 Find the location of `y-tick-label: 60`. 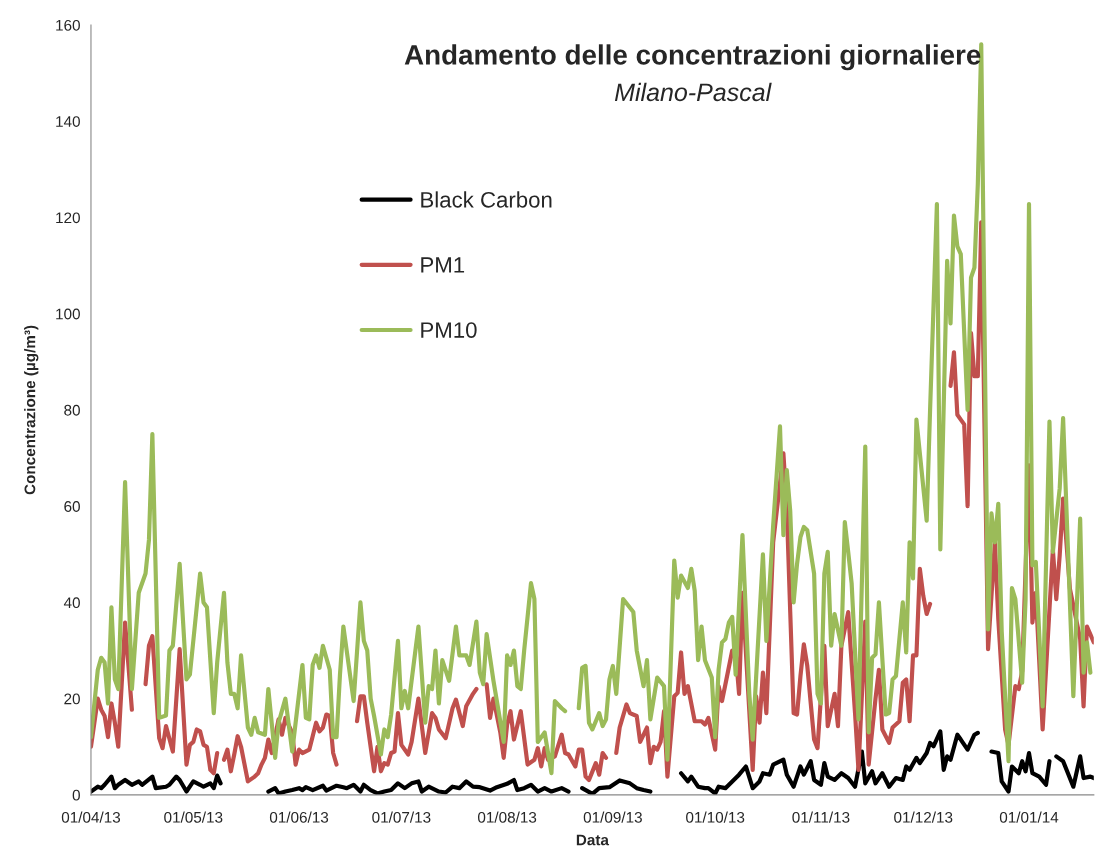

y-tick-label: 60 is located at coordinates (72, 506).